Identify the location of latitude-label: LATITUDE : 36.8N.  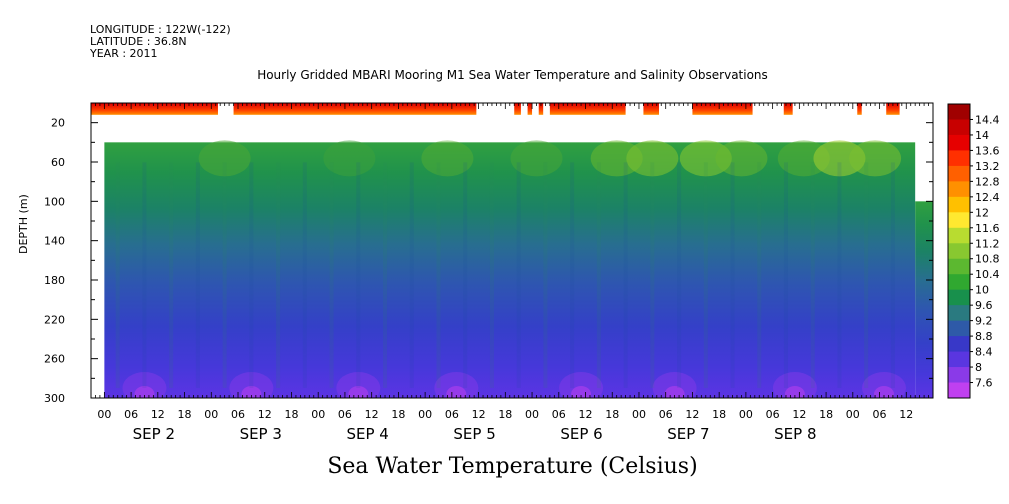
(138, 41).